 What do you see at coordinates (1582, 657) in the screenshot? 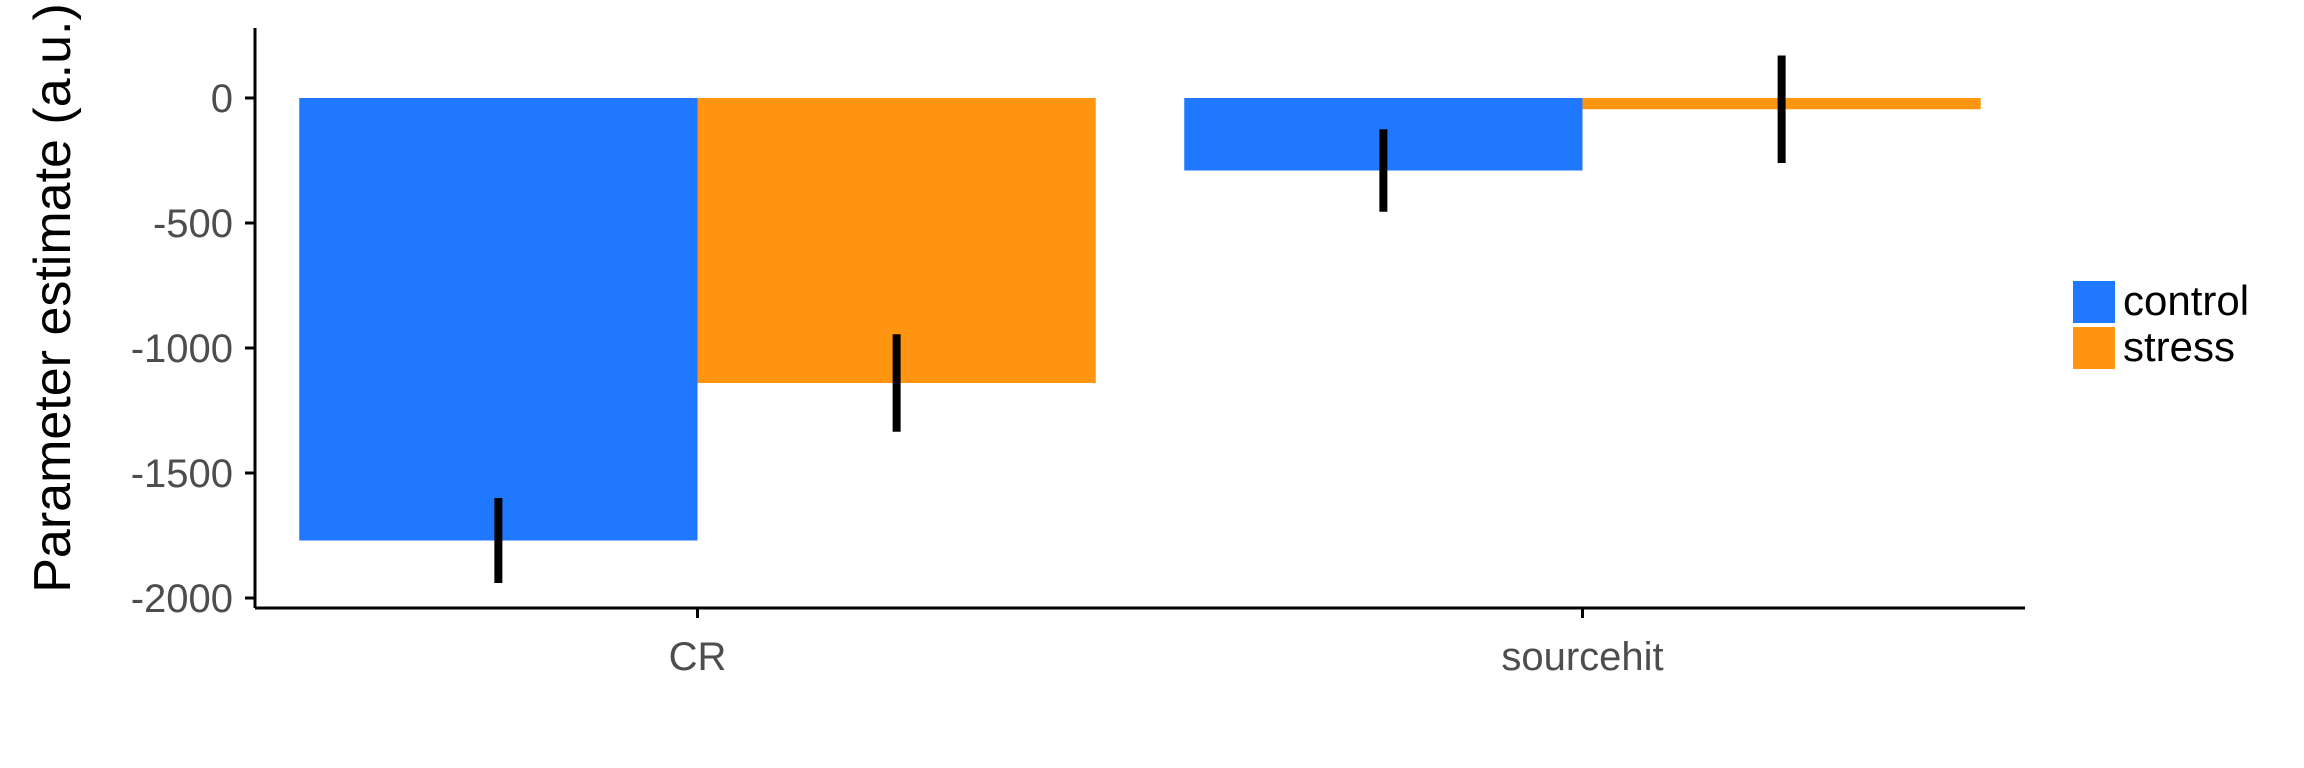
I see `x-tick-label: sourcehit` at bounding box center [1582, 657].